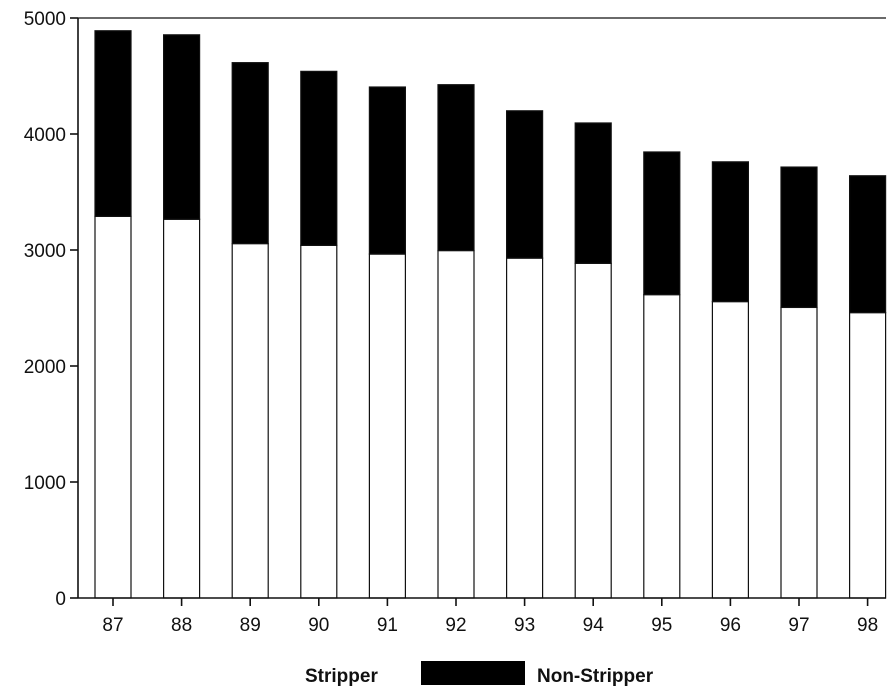 This screenshot has width=890, height=686. I want to click on legend: Stripper Non-Stripper, so click(479, 673).